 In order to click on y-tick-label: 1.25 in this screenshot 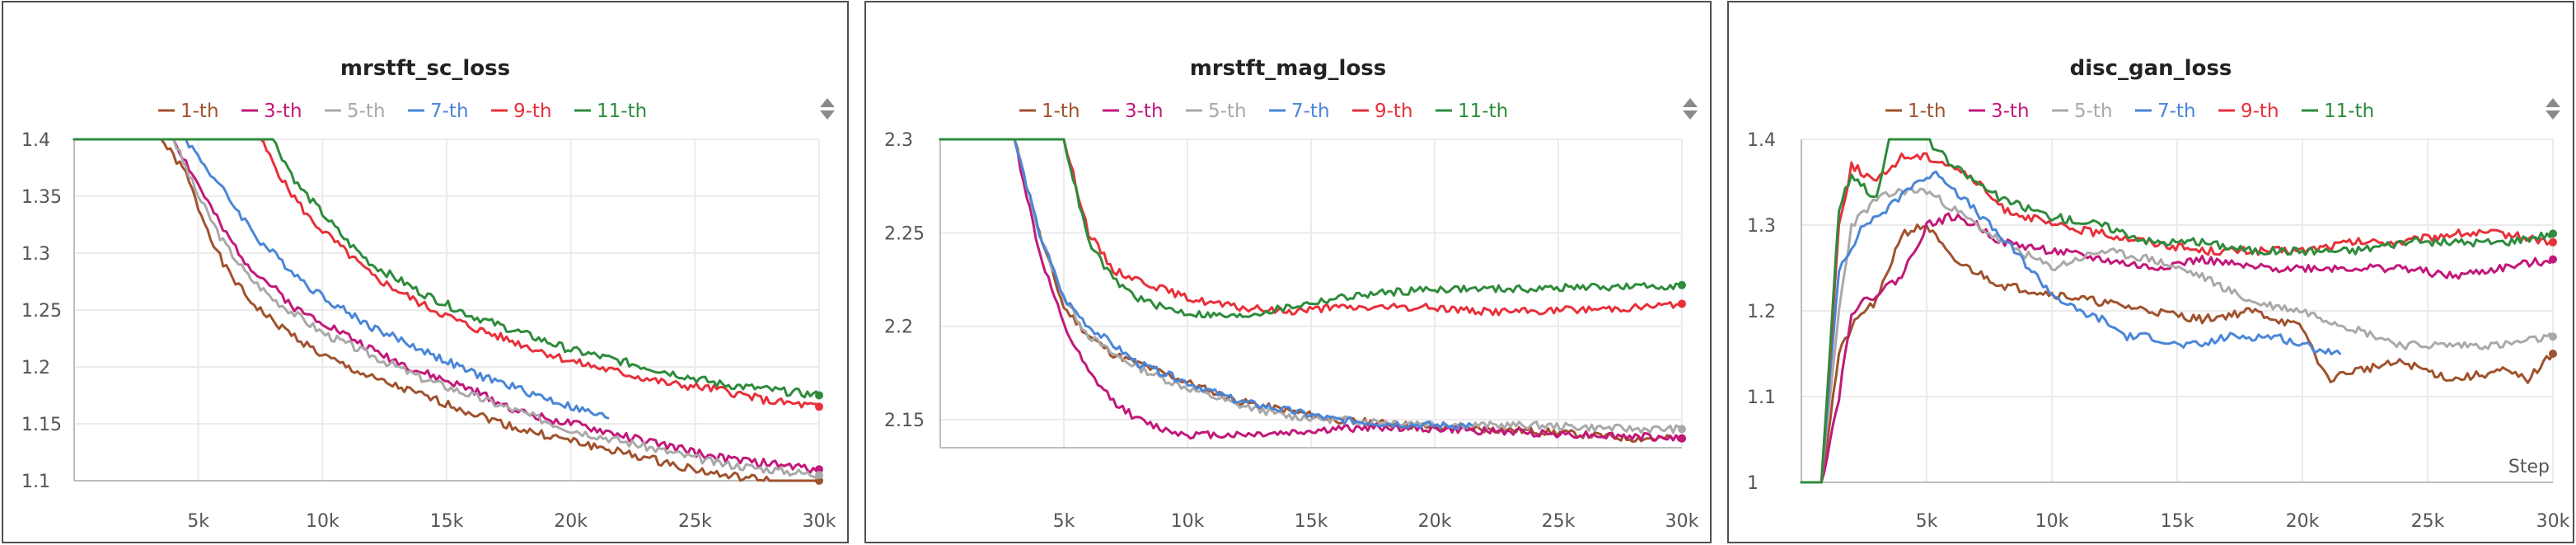, I will do `click(41, 311)`.